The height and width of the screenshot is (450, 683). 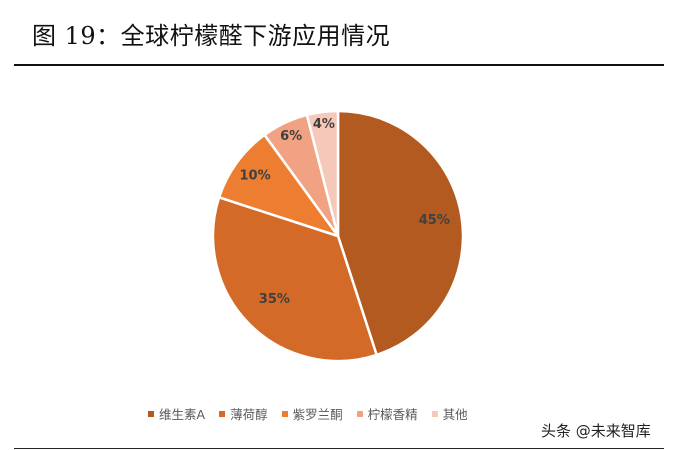 What do you see at coordinates (455, 414) in the screenshot?
I see `legend-label: 其他` at bounding box center [455, 414].